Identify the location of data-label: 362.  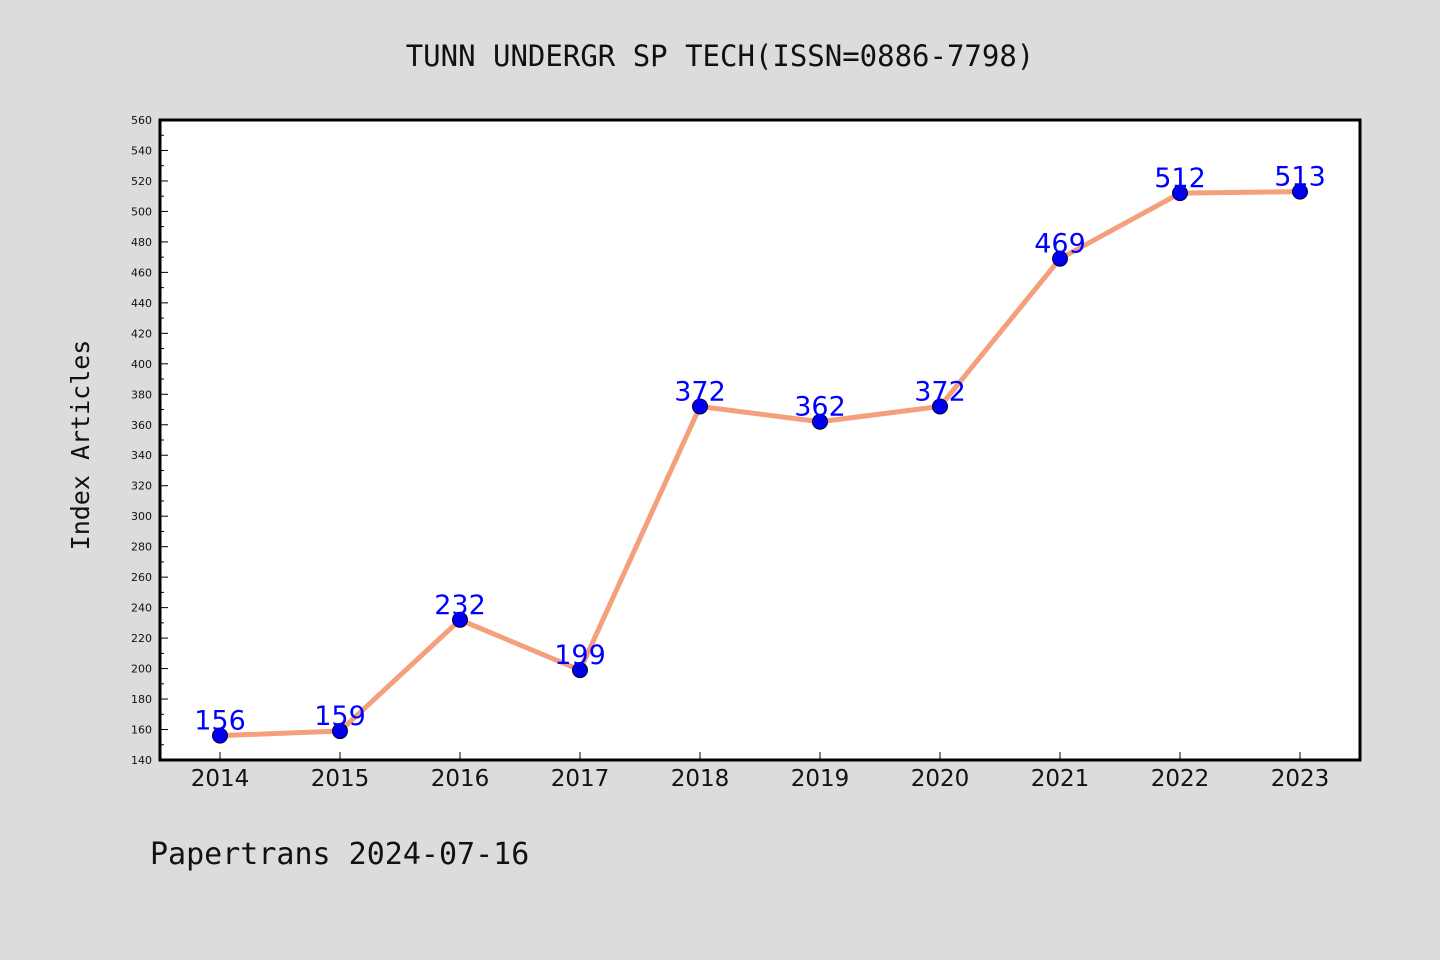
(820, 407).